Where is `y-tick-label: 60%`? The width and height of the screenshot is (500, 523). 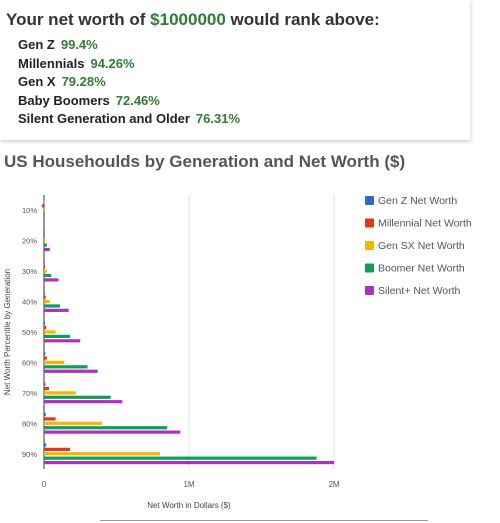 y-tick-label: 60% is located at coordinates (29, 362).